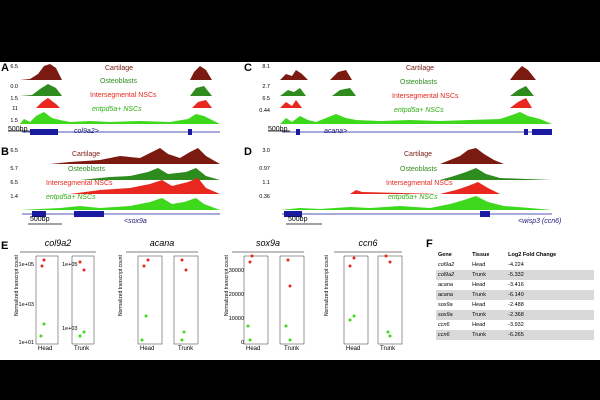 Image resolution: width=600 pixels, height=400 pixels. Describe the element at coordinates (418, 169) in the screenshot. I see `track-label-osteoblasts: Osteoblasts` at that location.